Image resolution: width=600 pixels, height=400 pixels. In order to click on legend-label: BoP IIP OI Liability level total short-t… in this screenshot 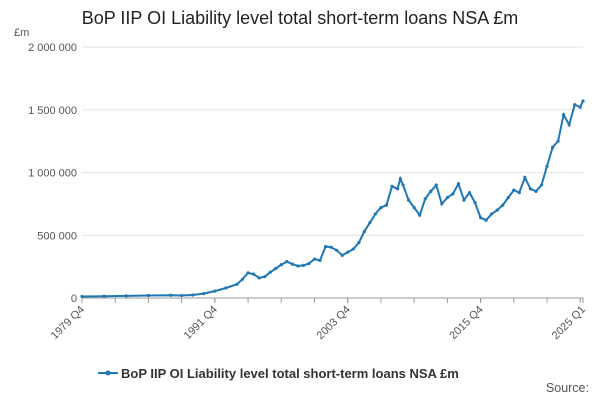, I will do `click(290, 373)`.